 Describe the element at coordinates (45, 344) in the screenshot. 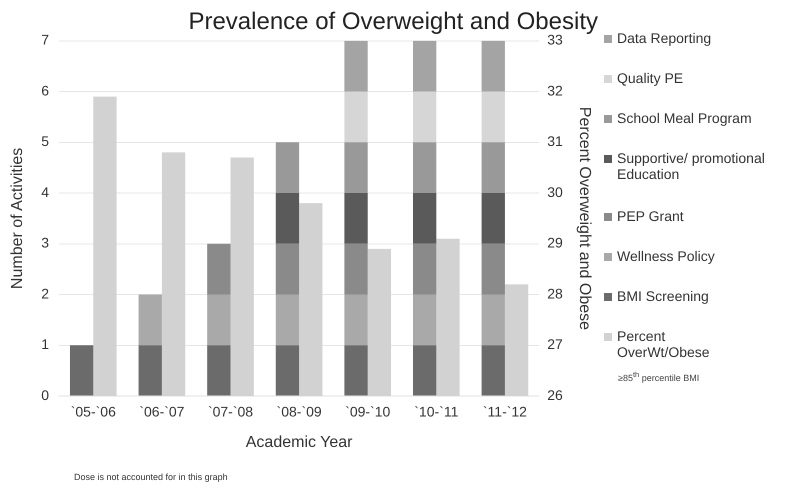

I see `y-tick-label: 1` at that location.